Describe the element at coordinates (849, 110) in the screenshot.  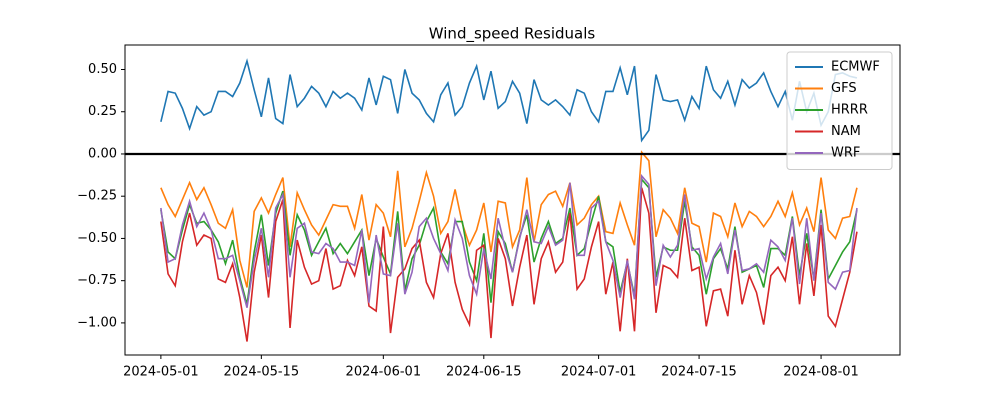
I see `legend-label: HRRR` at that location.